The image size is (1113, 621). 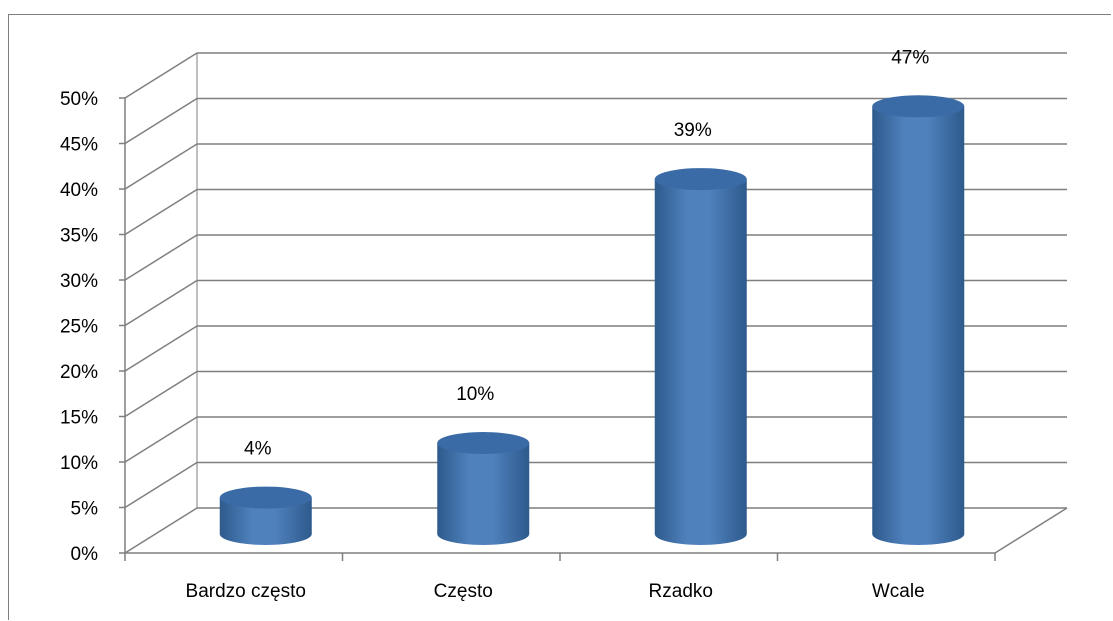 I want to click on y-tick-label: 0%, so click(x=85, y=554).